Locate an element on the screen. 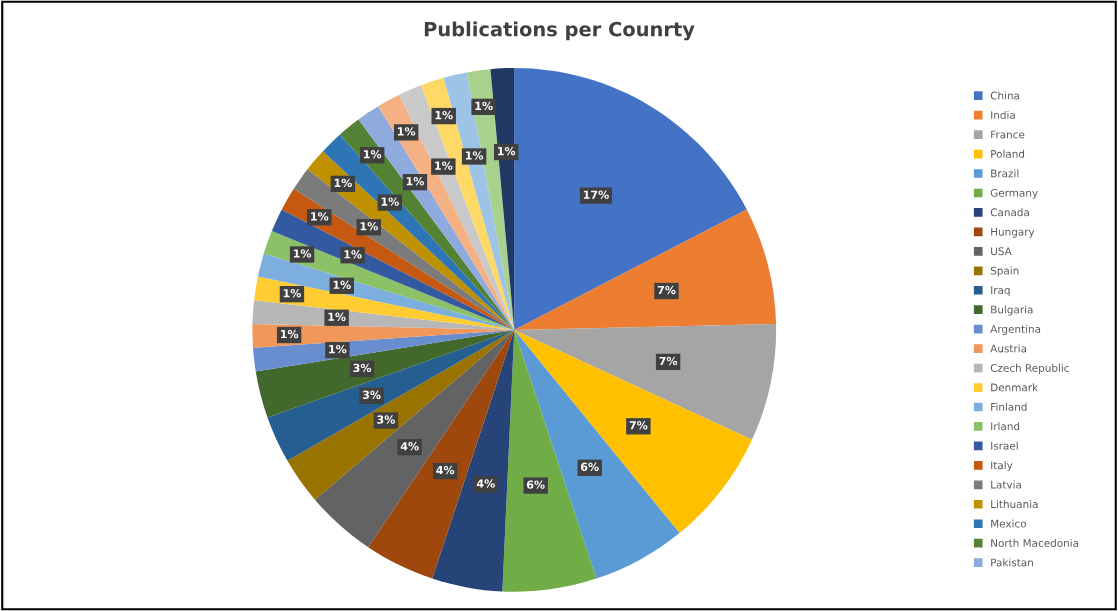 This screenshot has width=1118, height=611. legend-label: India is located at coordinates (1003, 114).